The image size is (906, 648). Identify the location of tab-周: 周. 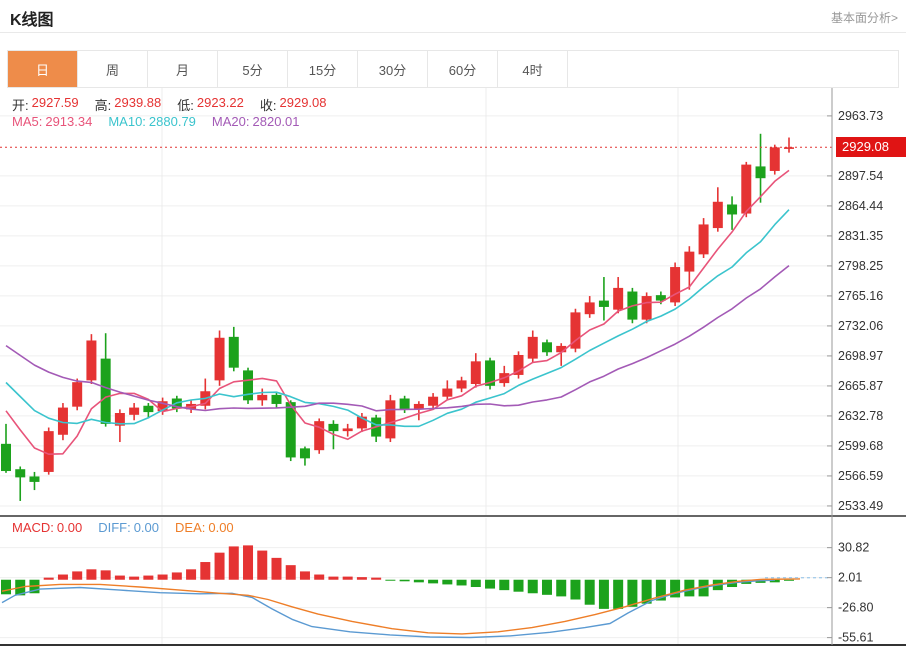
(113, 69).